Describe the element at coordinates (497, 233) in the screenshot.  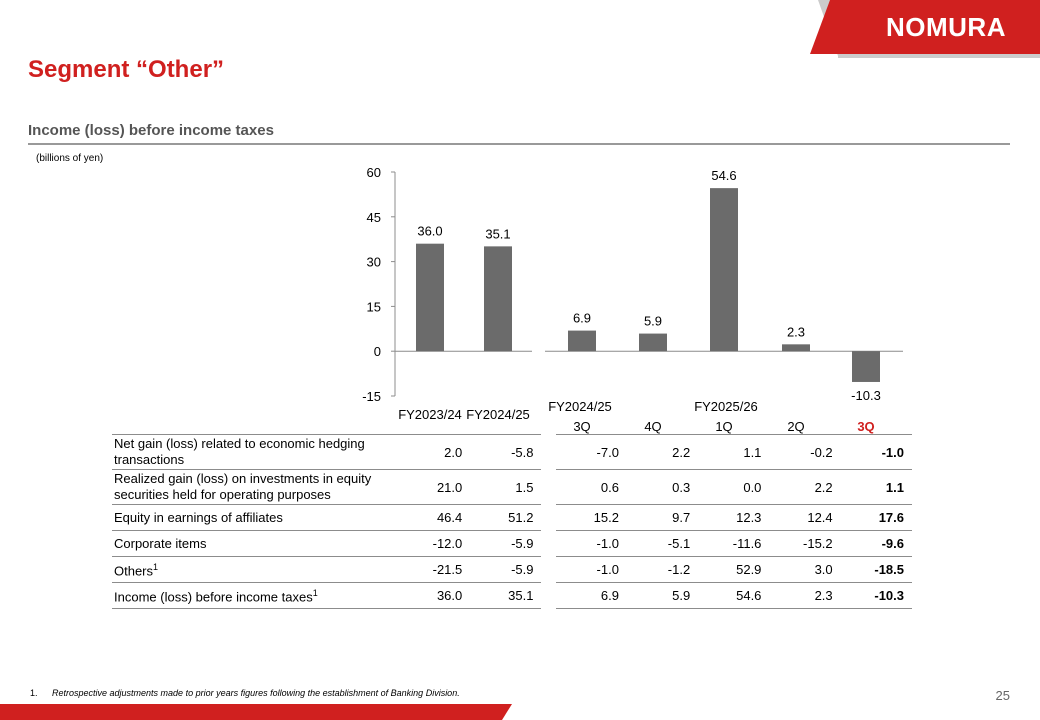
I see `data-label: 35.1` at that location.